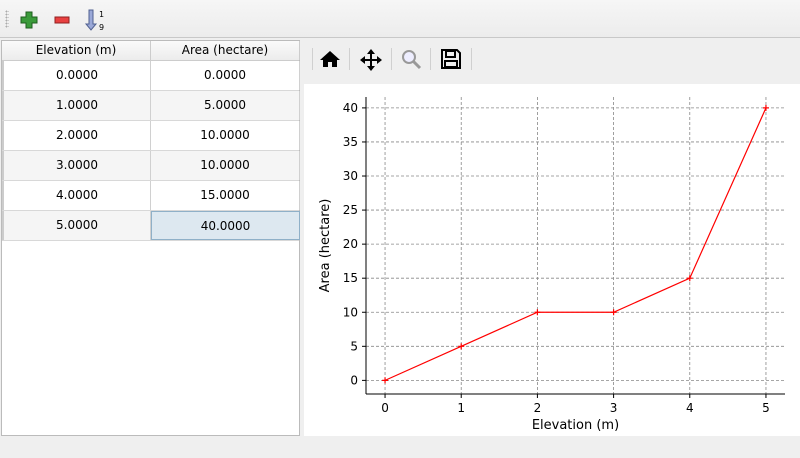 The height and width of the screenshot is (458, 800). I want to click on toolbar-grip, so click(7, 19).